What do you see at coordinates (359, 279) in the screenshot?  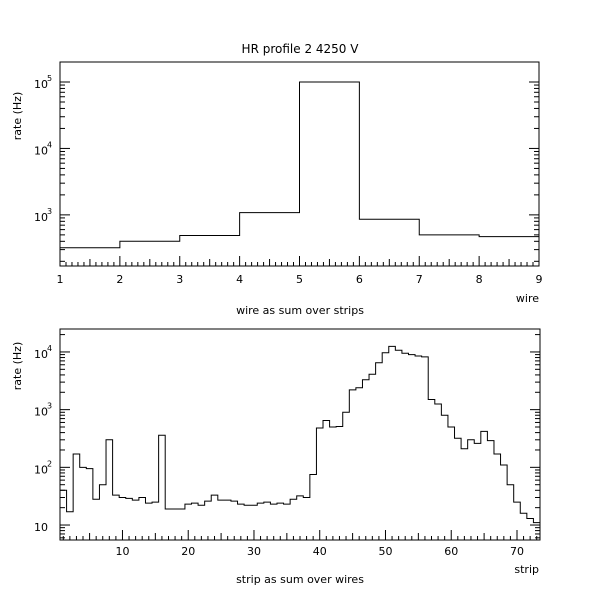 I see `top-x-tick-label: 6` at bounding box center [359, 279].